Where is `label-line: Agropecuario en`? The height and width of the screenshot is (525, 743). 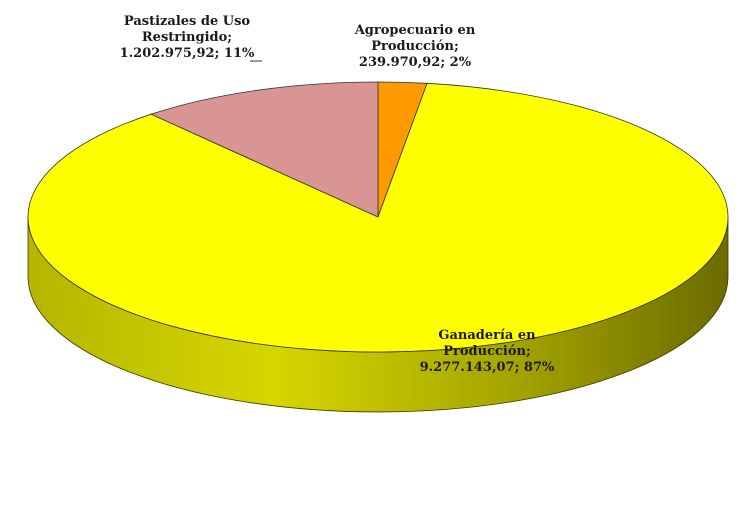 label-line: Agropecuario en is located at coordinates (415, 30).